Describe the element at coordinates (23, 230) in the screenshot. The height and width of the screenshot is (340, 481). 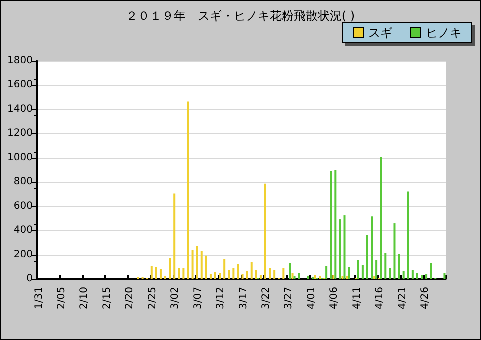
I see `y-tick-label: 400` at that location.